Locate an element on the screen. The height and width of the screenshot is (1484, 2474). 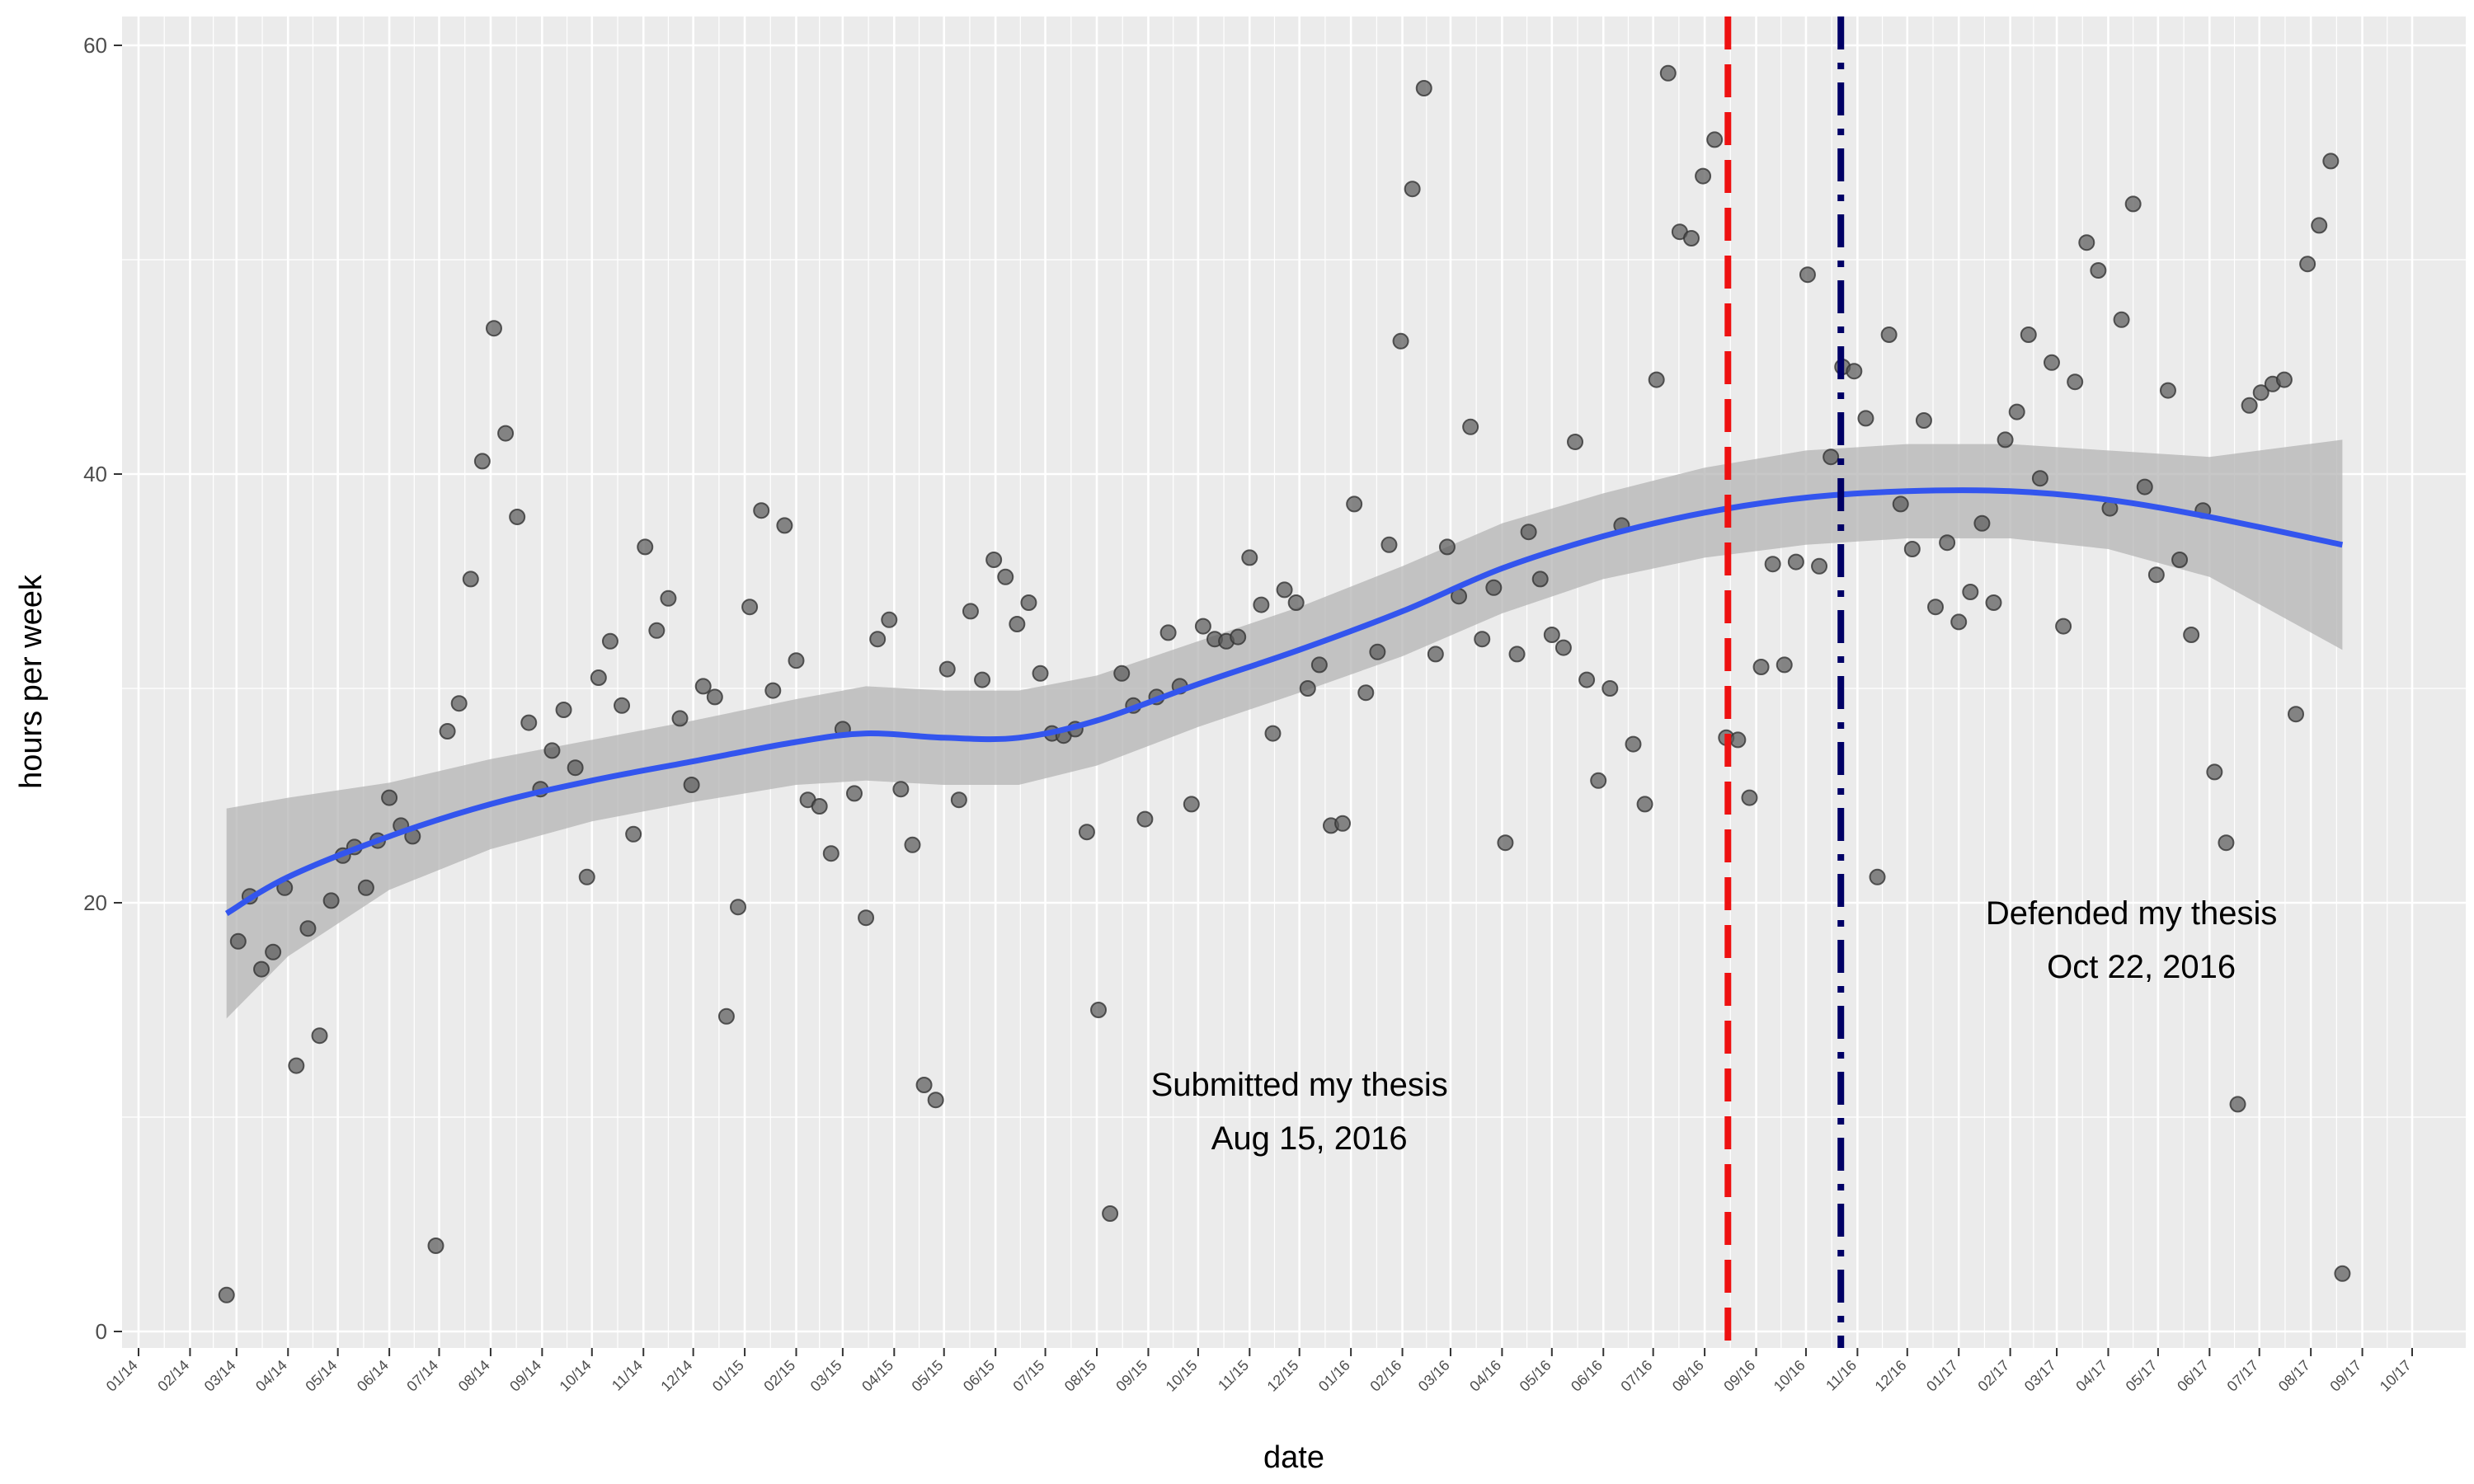
x-tick-label: 09/17 is located at coordinates (2345, 1376).